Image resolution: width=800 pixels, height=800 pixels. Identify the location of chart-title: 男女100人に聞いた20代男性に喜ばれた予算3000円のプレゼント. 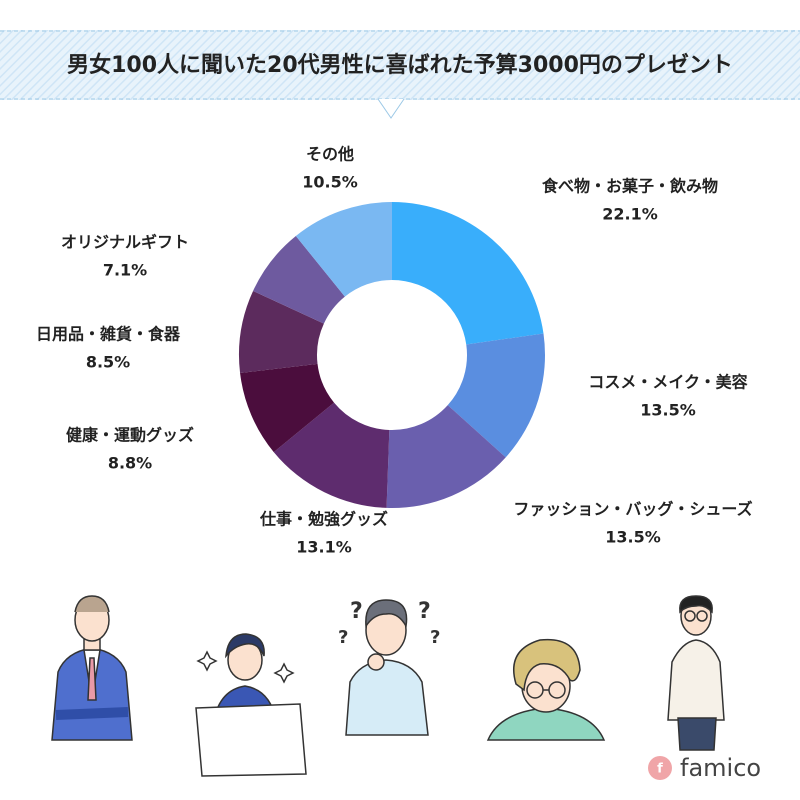
(400, 65).